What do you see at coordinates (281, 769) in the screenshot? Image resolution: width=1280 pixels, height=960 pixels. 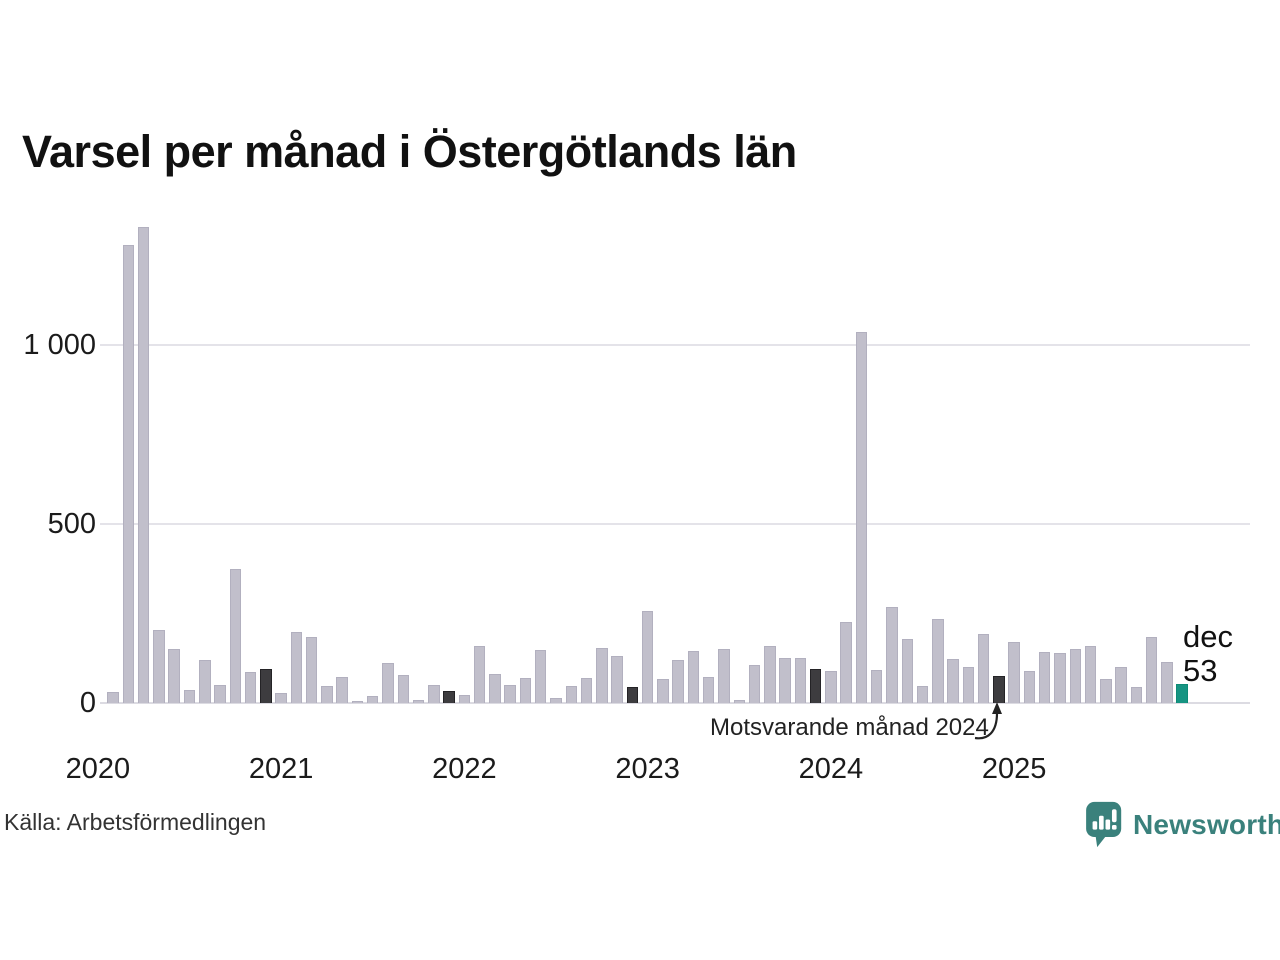 I see `x-year-label-2021: 2021` at bounding box center [281, 769].